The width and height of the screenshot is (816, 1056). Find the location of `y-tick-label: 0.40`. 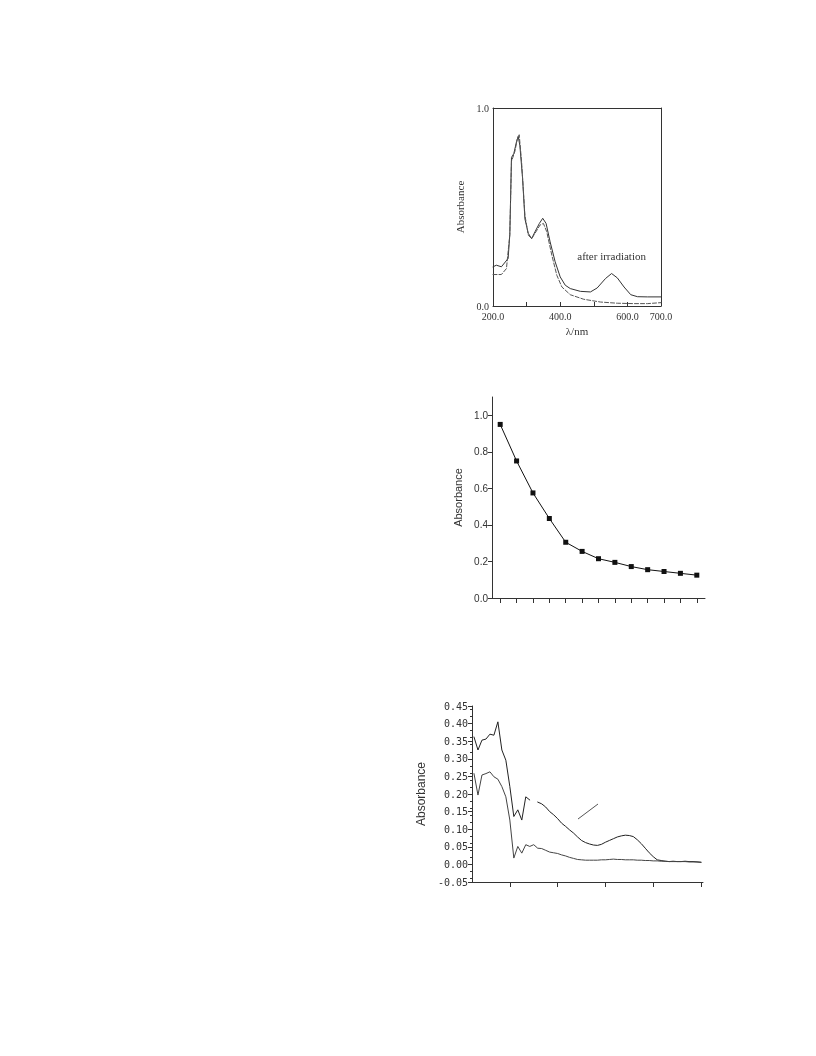

y-tick-label: 0.40 is located at coordinates (455, 724).